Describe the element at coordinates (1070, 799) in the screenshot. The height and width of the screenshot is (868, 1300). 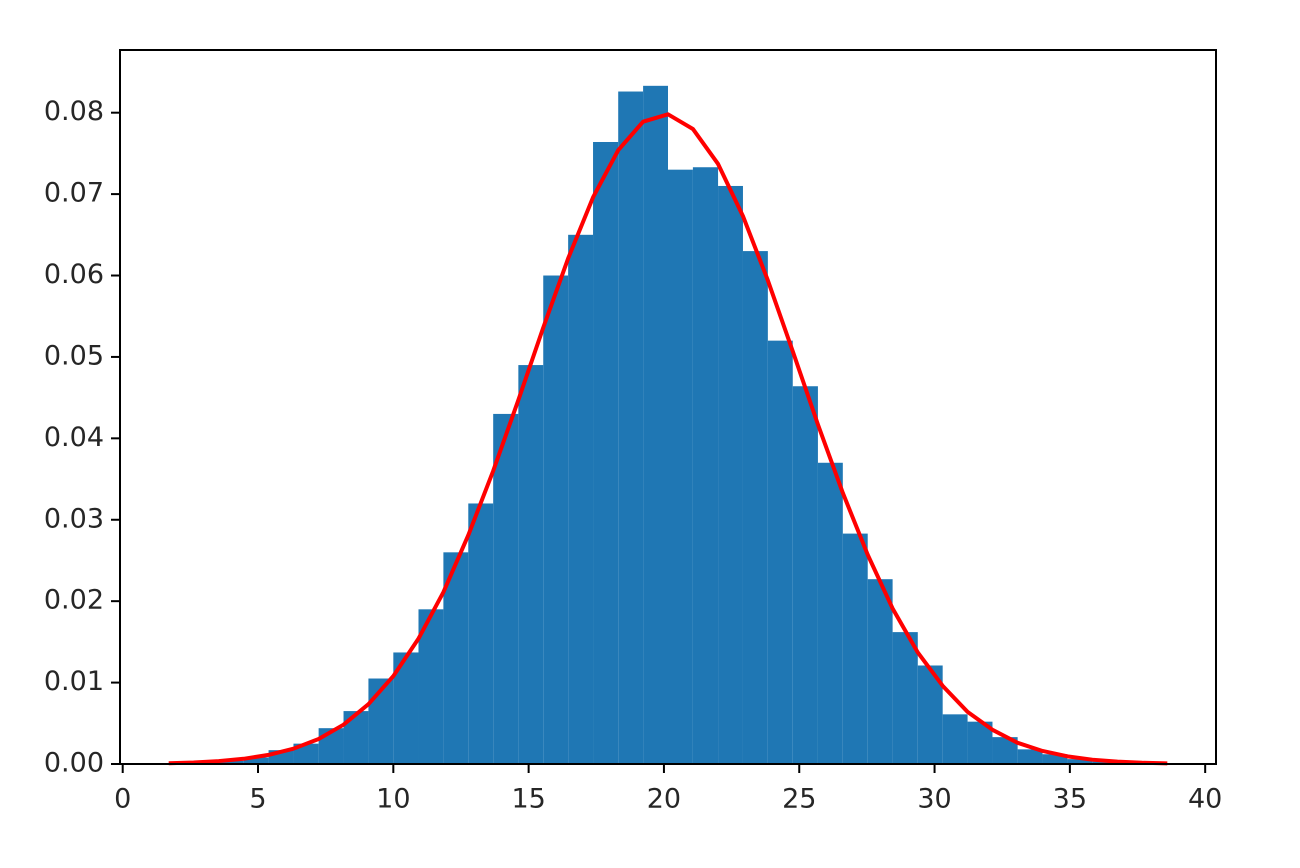
I see `x-tick-label: 35` at that location.